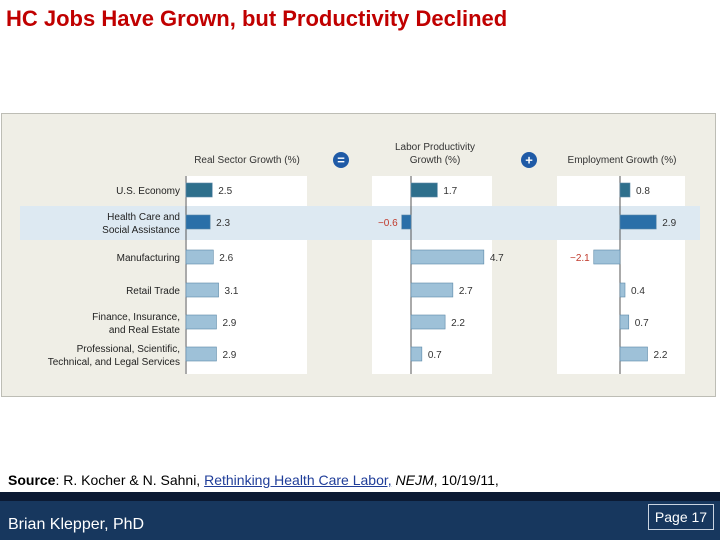 The image size is (720, 540). I want to click on data-label: −0.6, so click(388, 223).